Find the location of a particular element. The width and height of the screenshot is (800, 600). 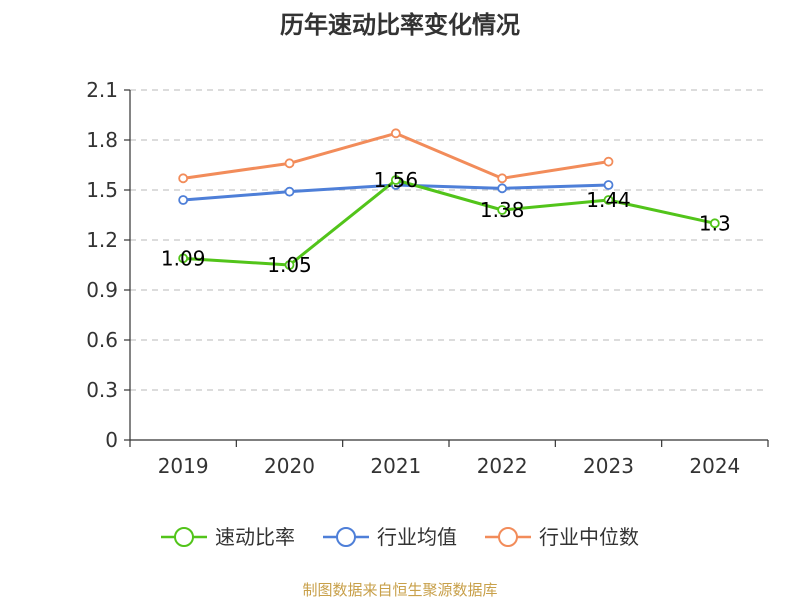

data-label: 1.09 is located at coordinates (183, 258).